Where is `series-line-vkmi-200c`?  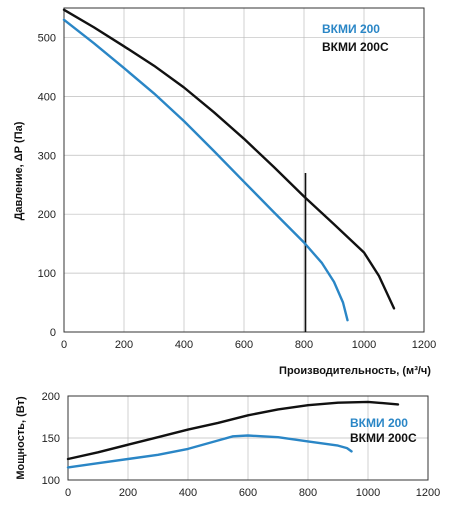
series-line-vkmi-200c is located at coordinates (233, 430).